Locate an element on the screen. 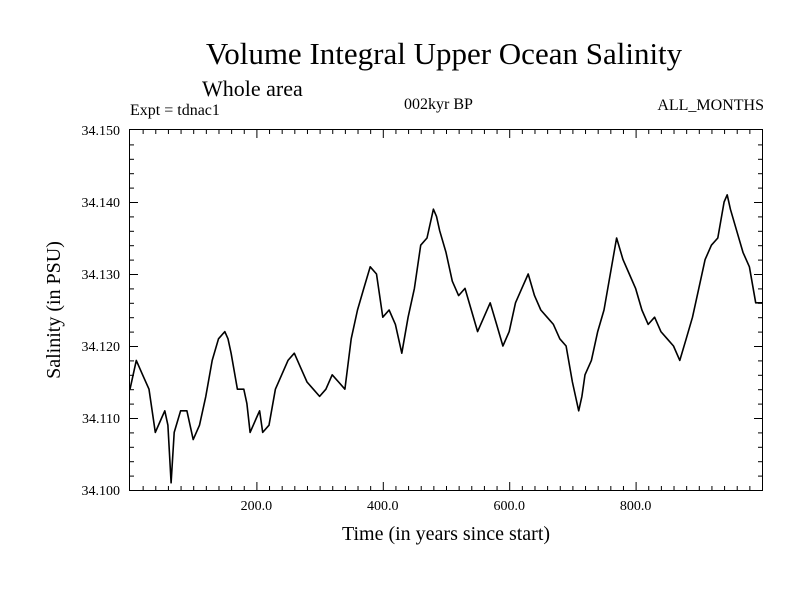 The width and height of the screenshot is (800, 600). y-axis-title: Salinity (in PSU) is located at coordinates (54, 310).